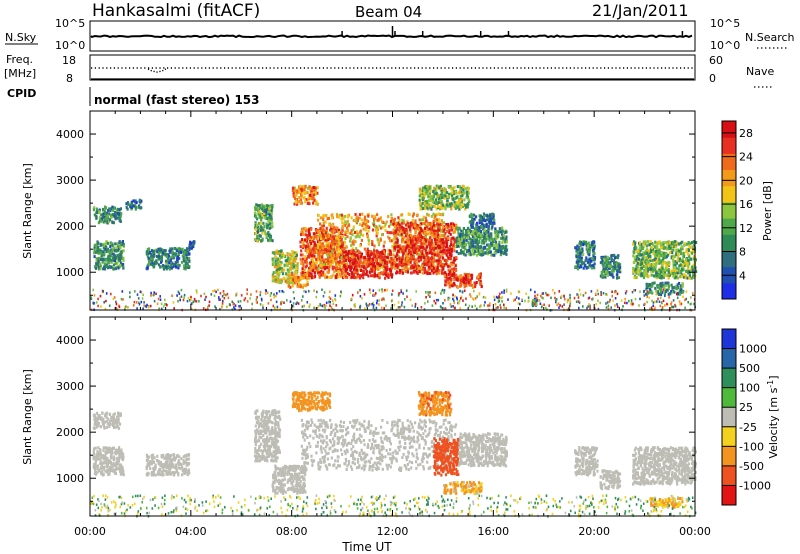 Image resolution: width=800 pixels, height=554 pixels. Describe the element at coordinates (69, 60) in the screenshot. I see `freq-top-tick: 18` at that location.